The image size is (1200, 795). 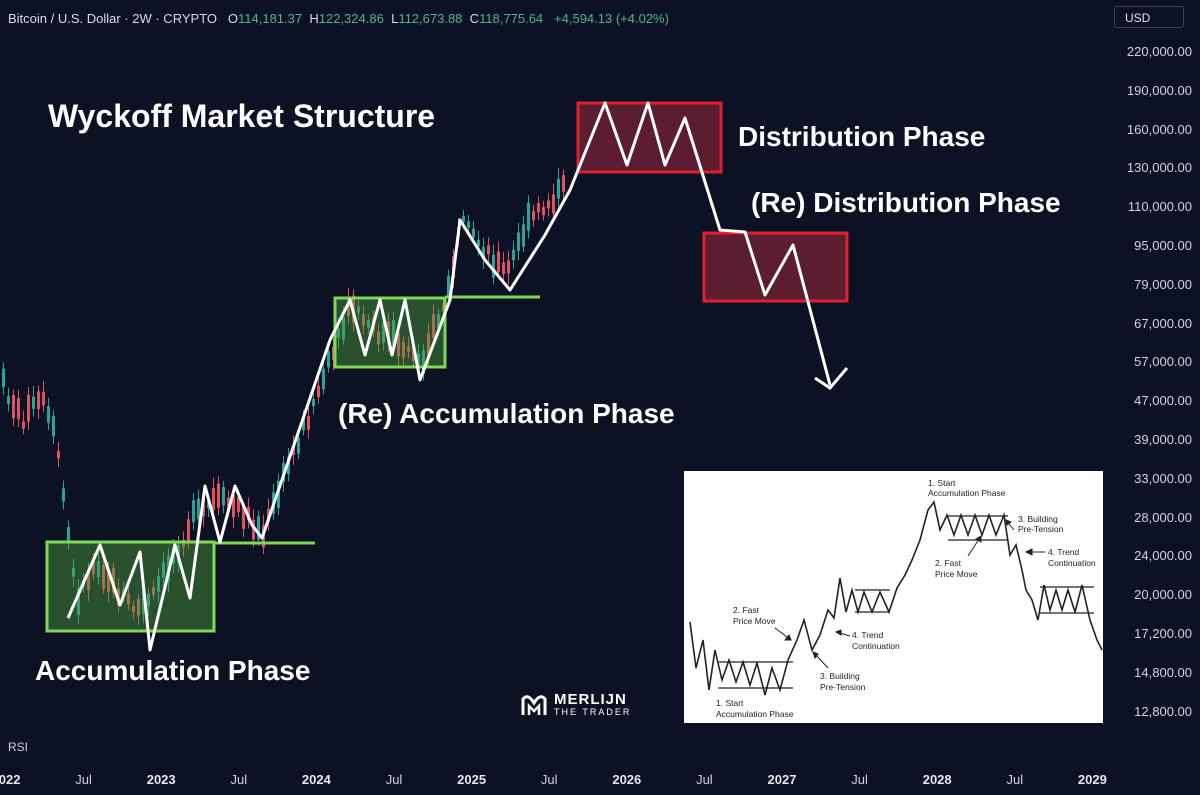 I want to click on inset-label-1b-line2: Accumulation Phase, so click(x=967, y=493).